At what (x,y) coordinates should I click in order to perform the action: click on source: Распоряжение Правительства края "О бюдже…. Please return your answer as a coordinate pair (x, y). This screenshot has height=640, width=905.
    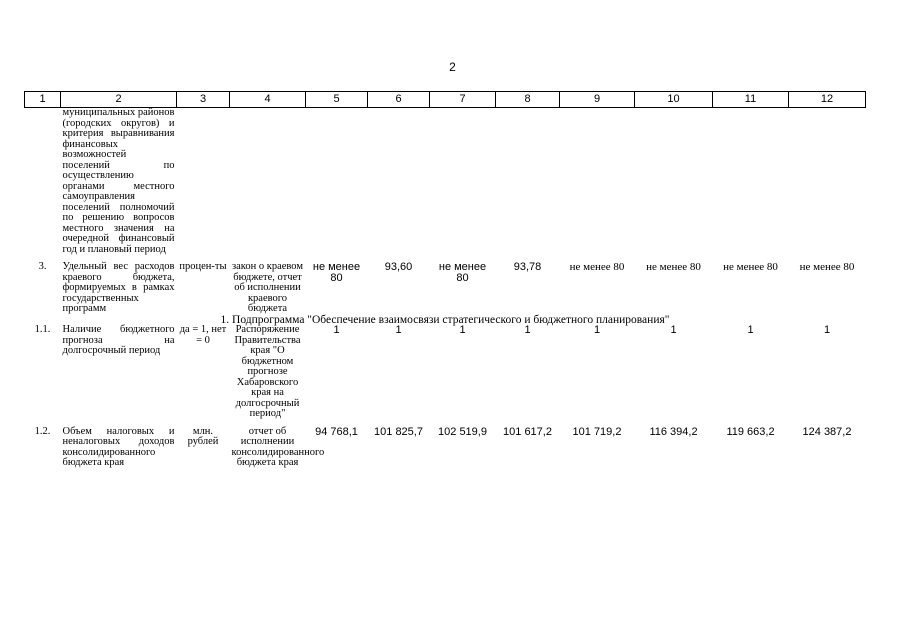
    Looking at the image, I should click on (267, 371).